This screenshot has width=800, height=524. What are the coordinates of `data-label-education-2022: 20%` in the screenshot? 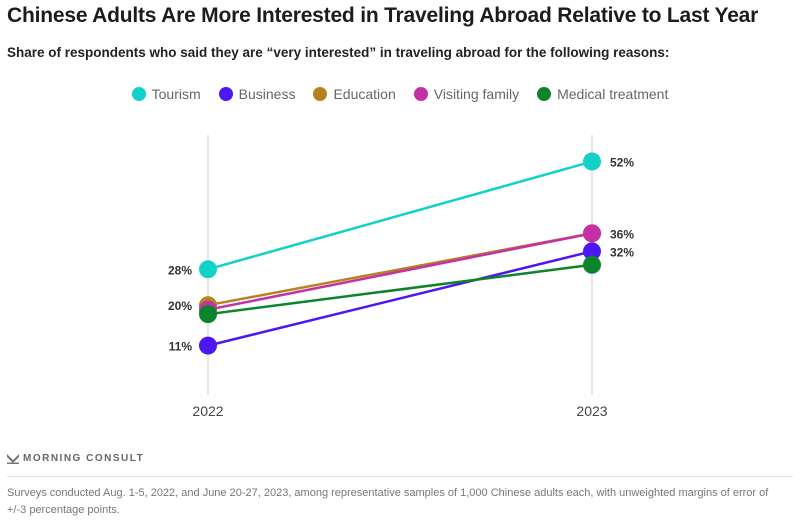 It's located at (180, 306).